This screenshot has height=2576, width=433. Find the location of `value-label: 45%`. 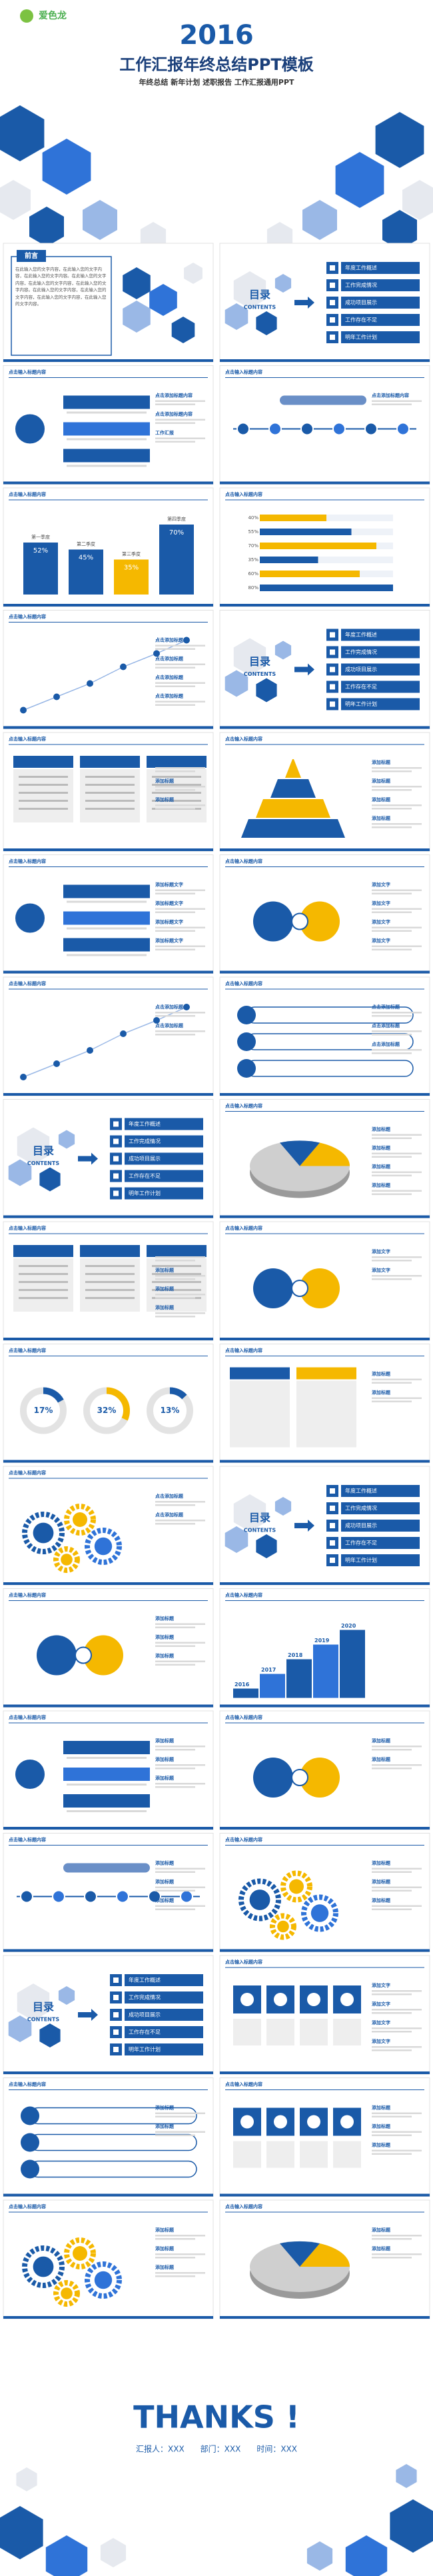

value-label: 45% is located at coordinates (86, 559).